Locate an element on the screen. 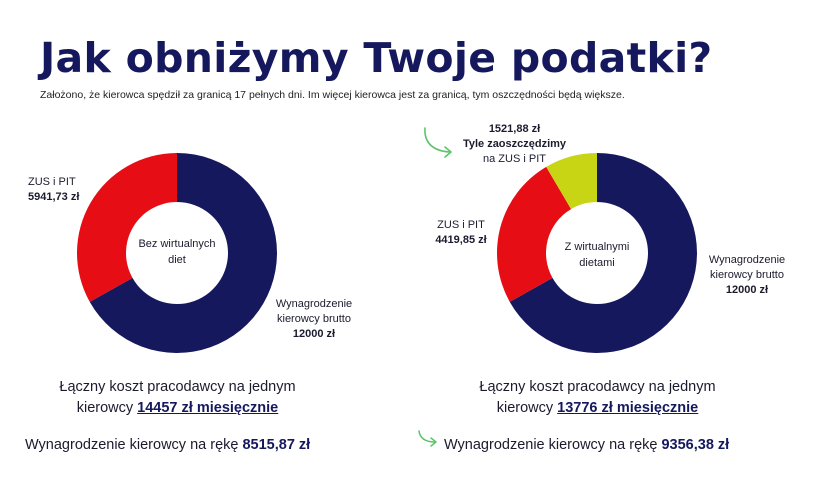 The image size is (840, 480). donut-chart-with-diets is located at coordinates (597, 253).